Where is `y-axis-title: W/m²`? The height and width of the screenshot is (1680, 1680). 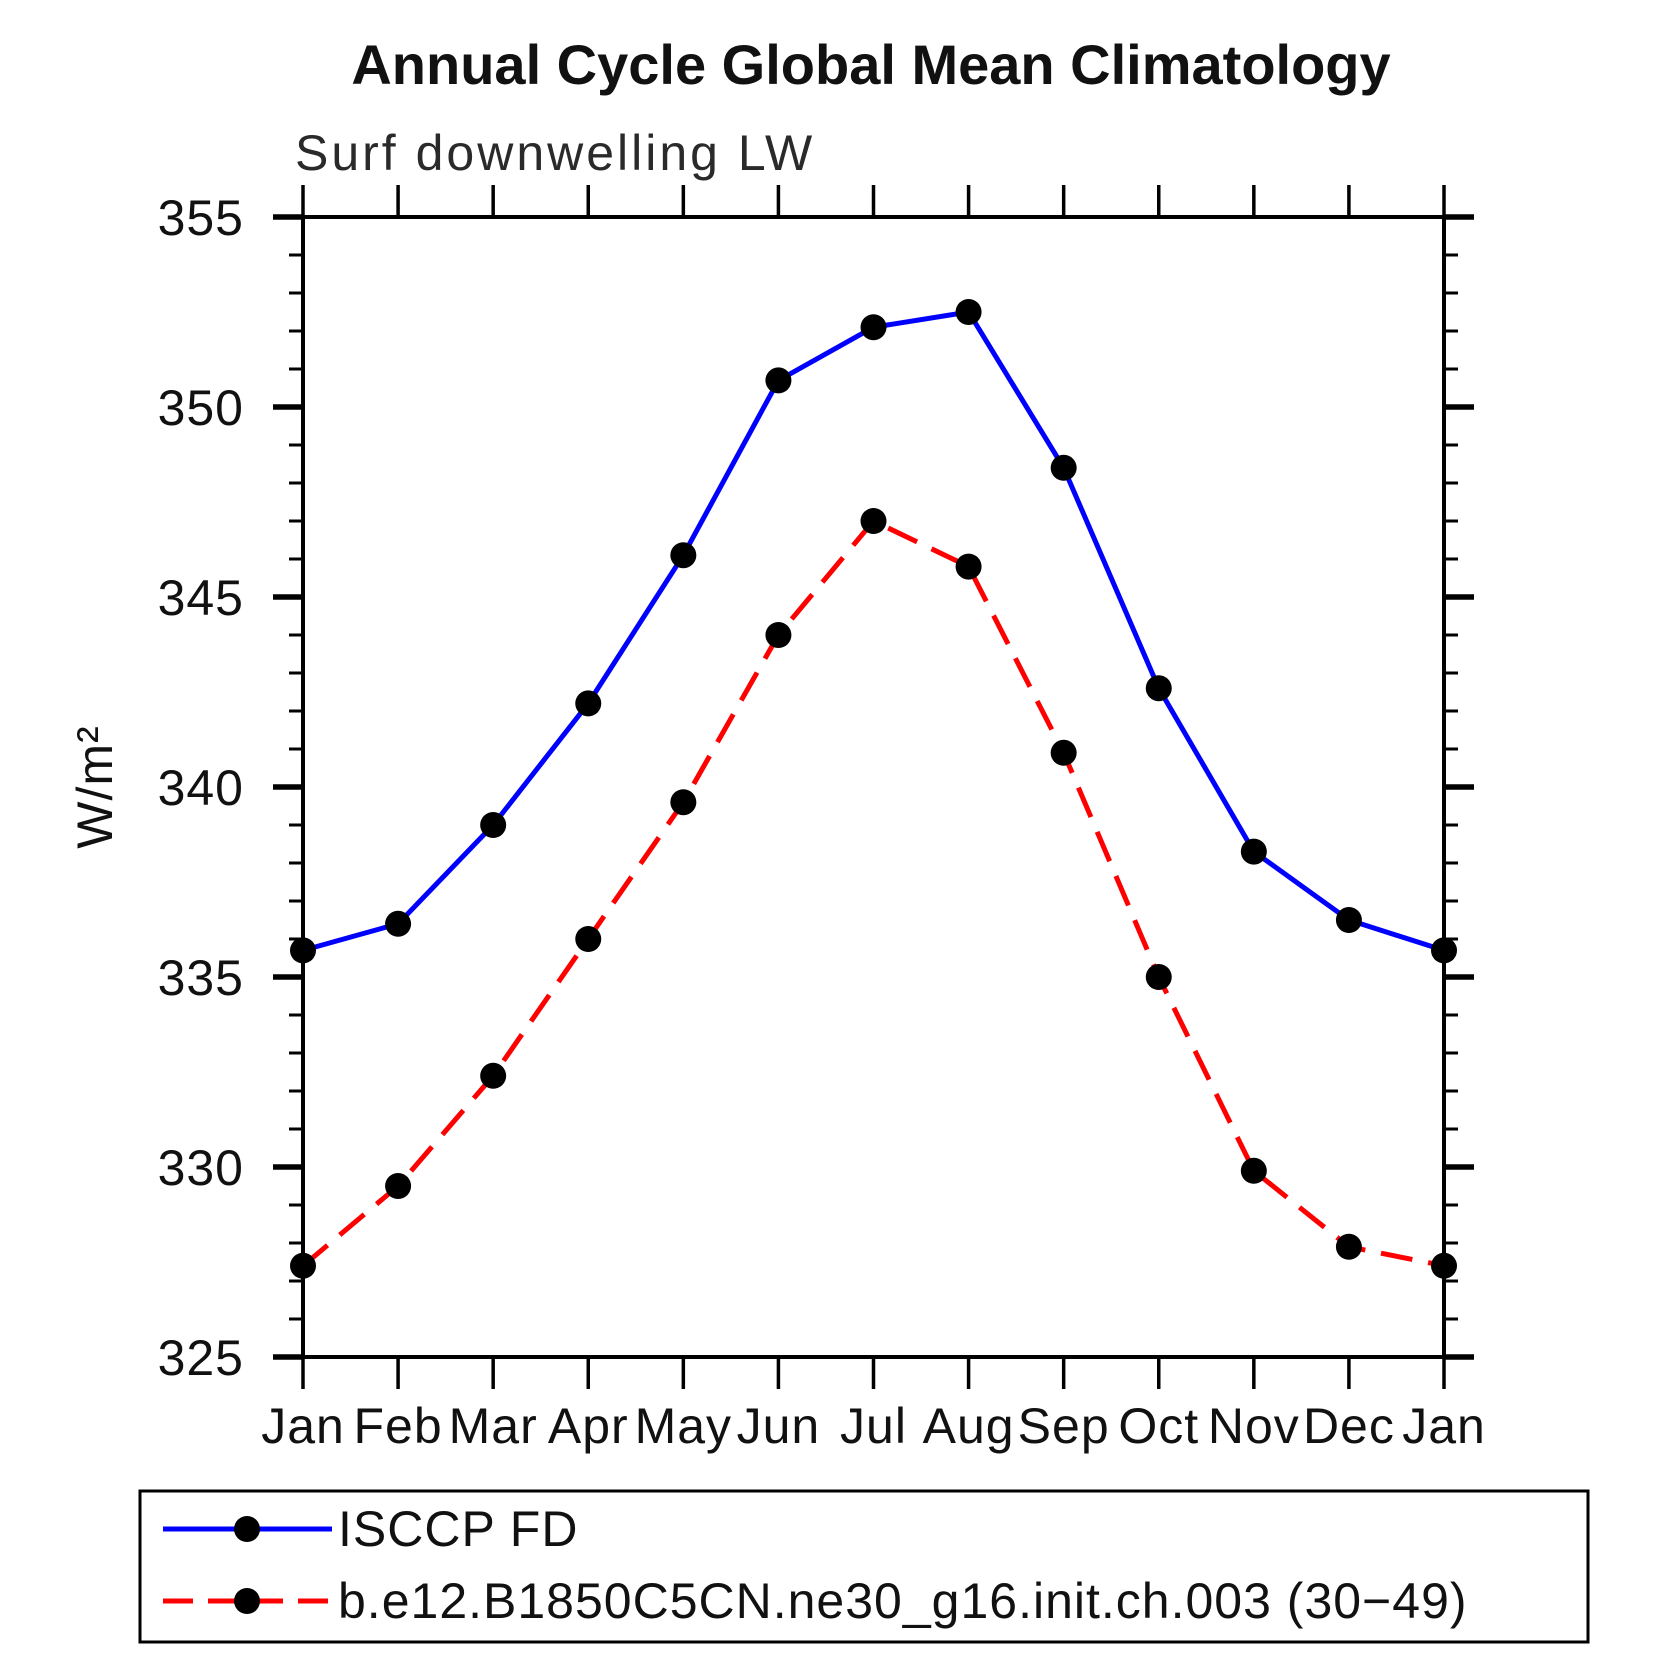 y-axis-title: W/m² is located at coordinates (95, 786).